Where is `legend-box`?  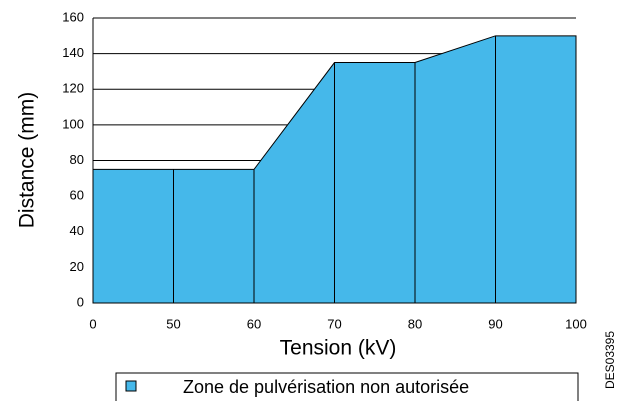 legend-box is located at coordinates (347, 386).